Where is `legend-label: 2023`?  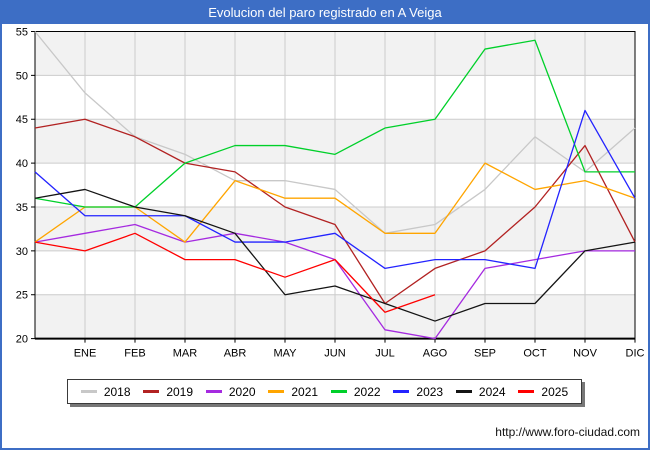
legend-label: 2023 is located at coordinates (430, 391).